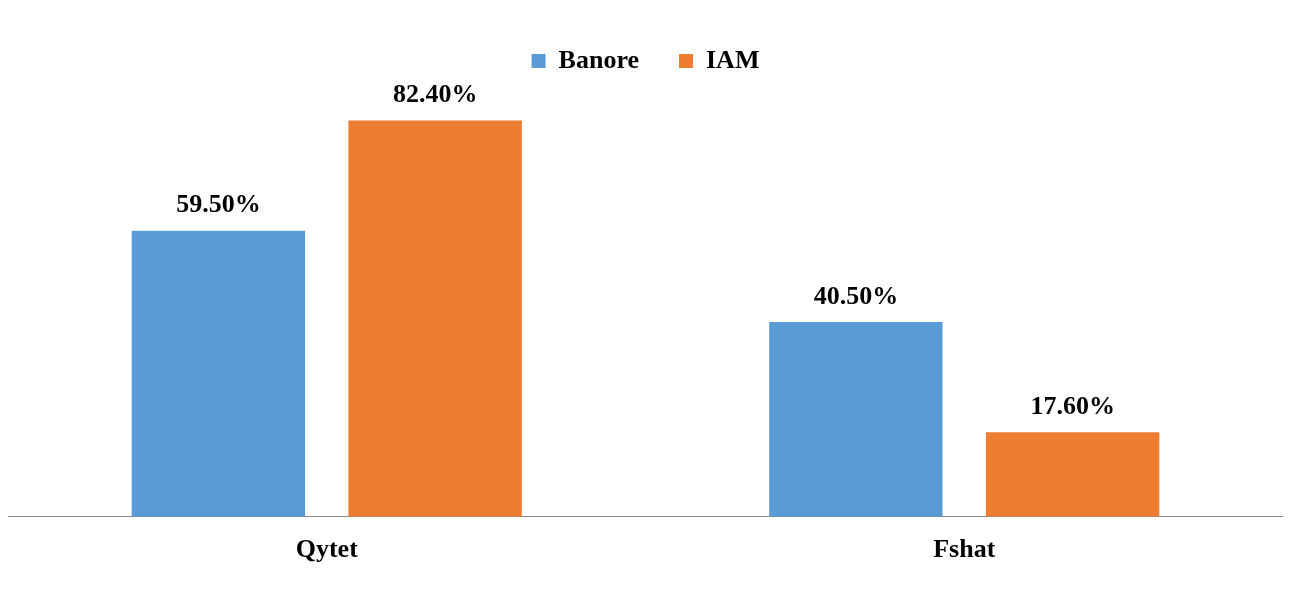  What do you see at coordinates (218, 204) in the screenshot?
I see `data-label: 59.50%` at bounding box center [218, 204].